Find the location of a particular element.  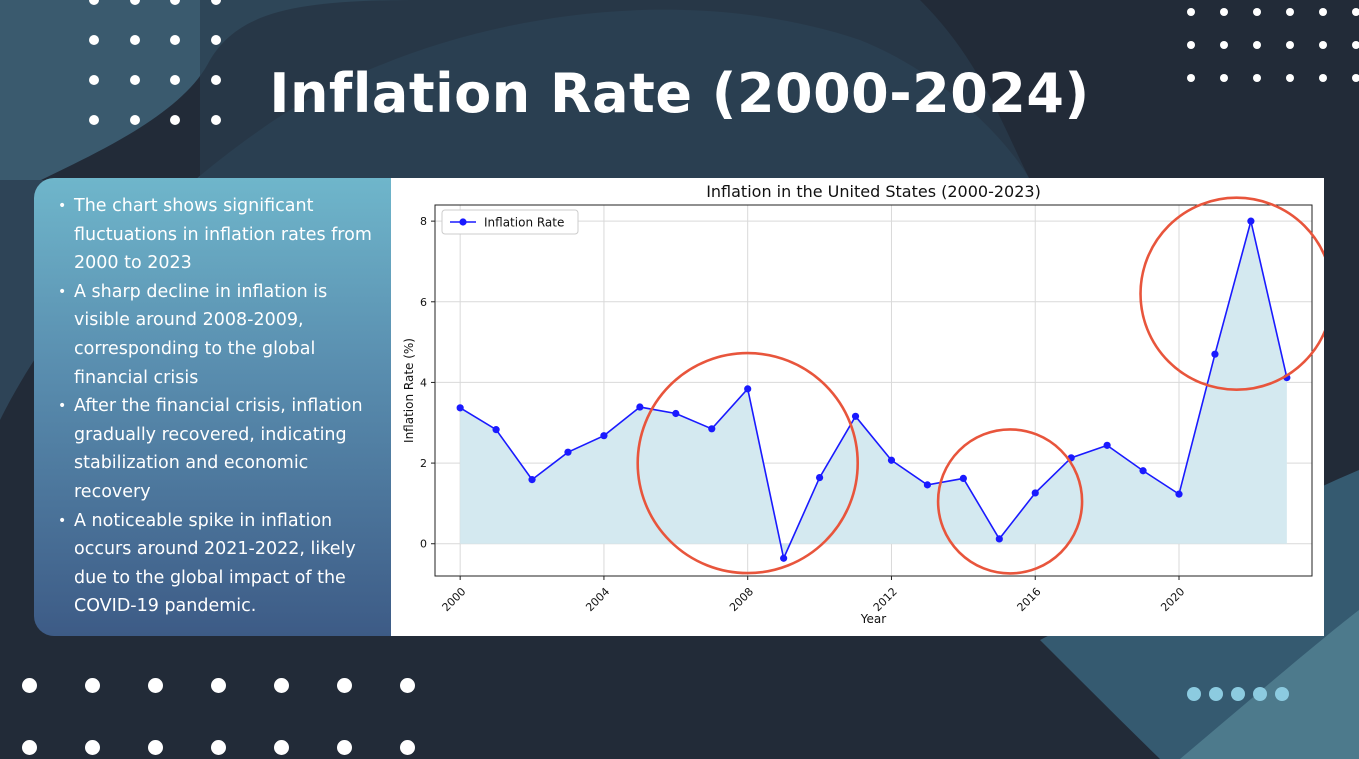

x-tick-label: 2004 is located at coordinates (597, 599).